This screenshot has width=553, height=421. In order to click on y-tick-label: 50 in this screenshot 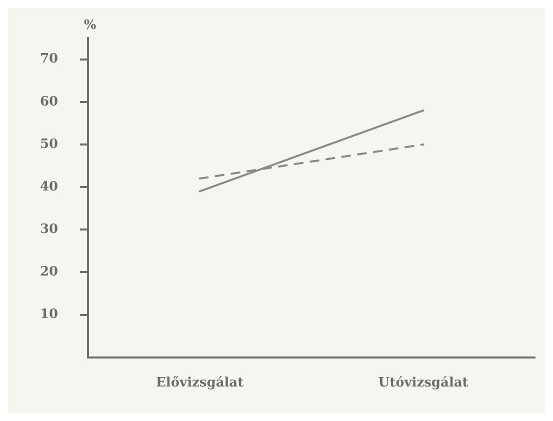, I will do `click(49, 144)`.